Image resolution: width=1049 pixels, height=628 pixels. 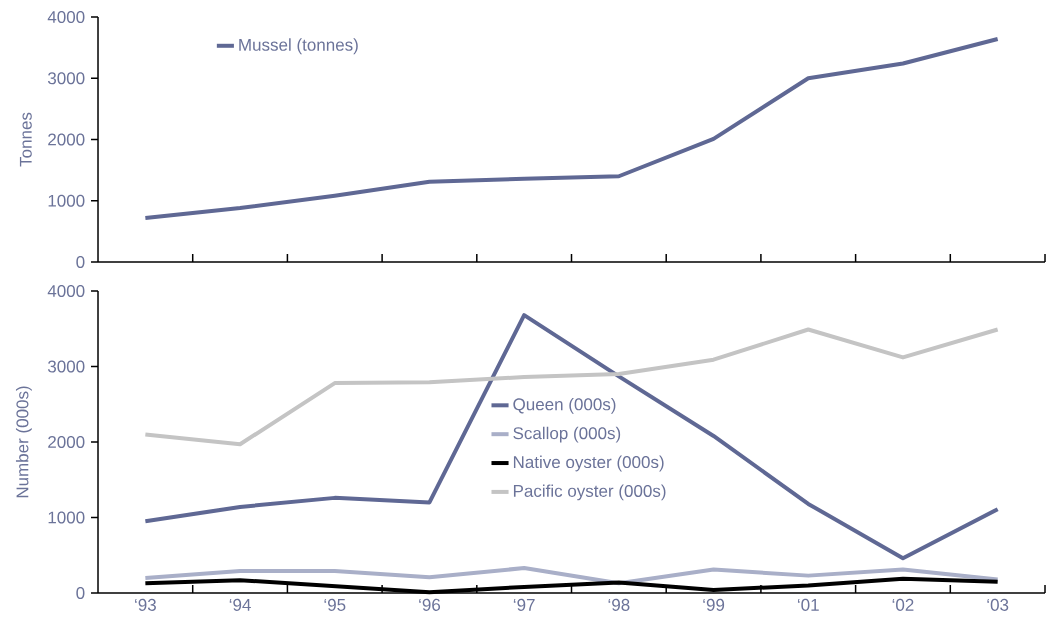 What do you see at coordinates (567, 434) in the screenshot?
I see `legend-label: Scallop (000s)` at bounding box center [567, 434].